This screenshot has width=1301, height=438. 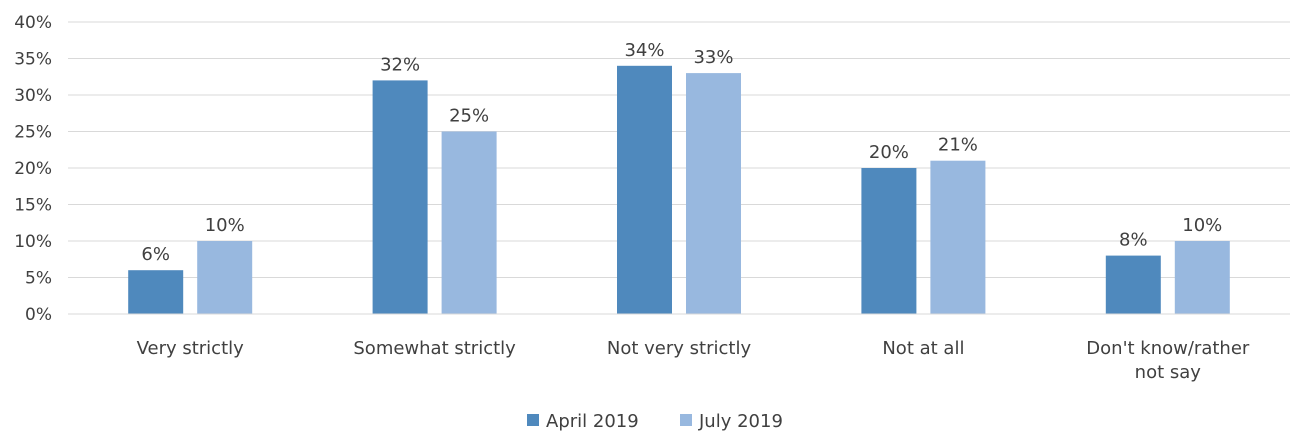 What do you see at coordinates (38, 279) in the screenshot?
I see `y-tick-label: 5%` at bounding box center [38, 279].